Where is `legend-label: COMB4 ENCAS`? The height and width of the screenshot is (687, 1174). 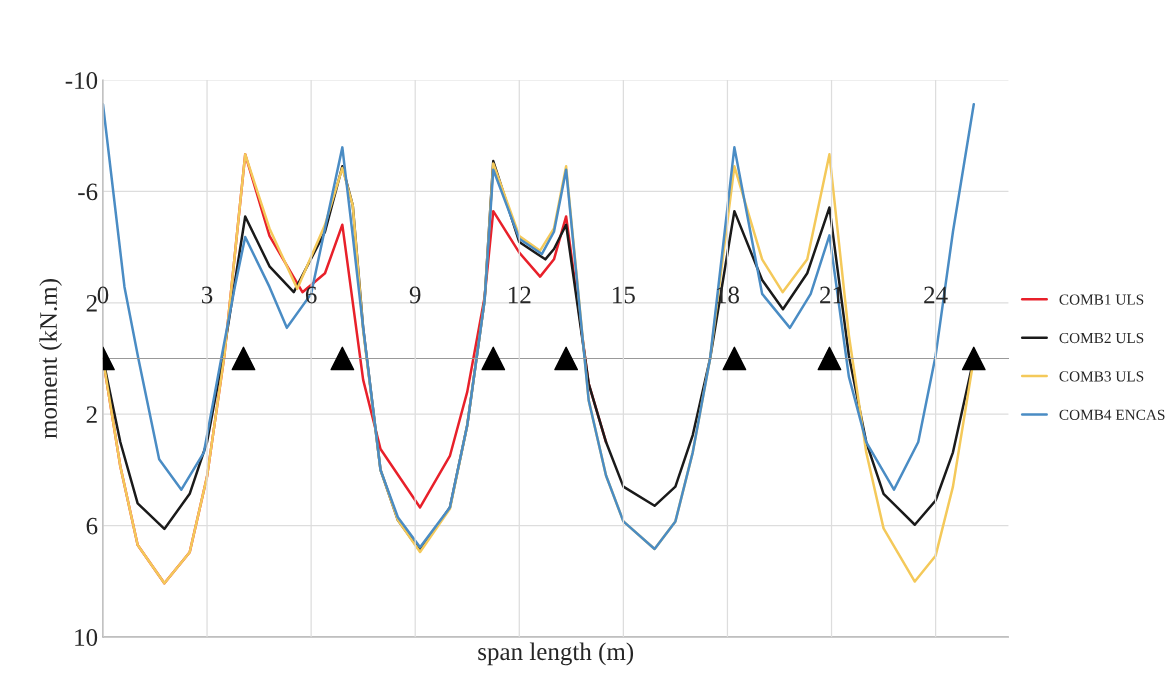
legend-label: COMB4 ENCAS is located at coordinates (1112, 414).